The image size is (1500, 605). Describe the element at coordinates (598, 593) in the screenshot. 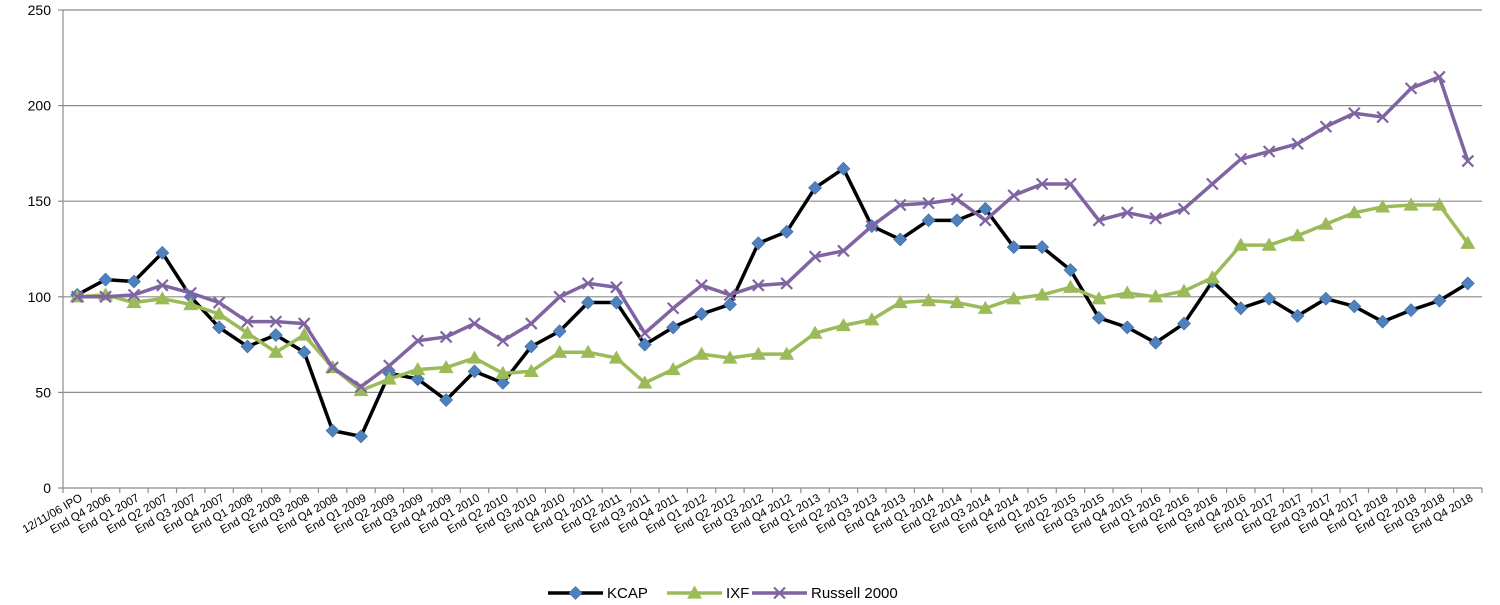

I see `legend-item: KCAP` at that location.